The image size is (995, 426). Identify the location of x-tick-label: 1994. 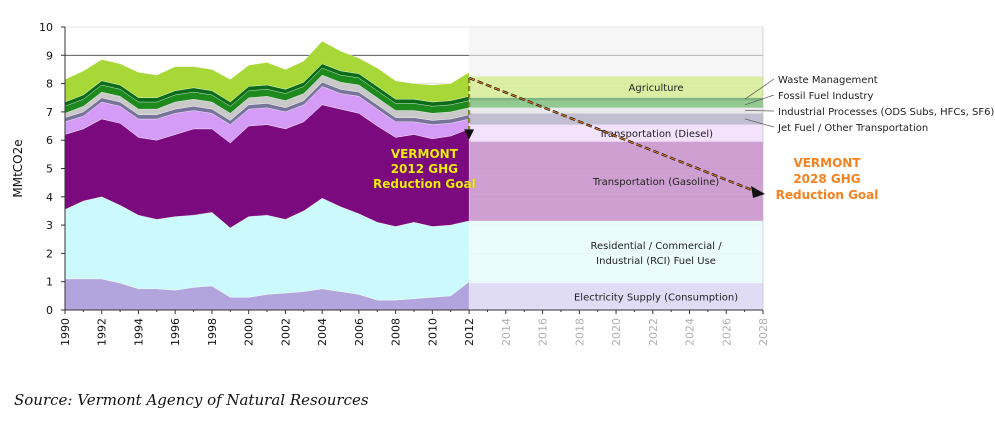
(138, 332).